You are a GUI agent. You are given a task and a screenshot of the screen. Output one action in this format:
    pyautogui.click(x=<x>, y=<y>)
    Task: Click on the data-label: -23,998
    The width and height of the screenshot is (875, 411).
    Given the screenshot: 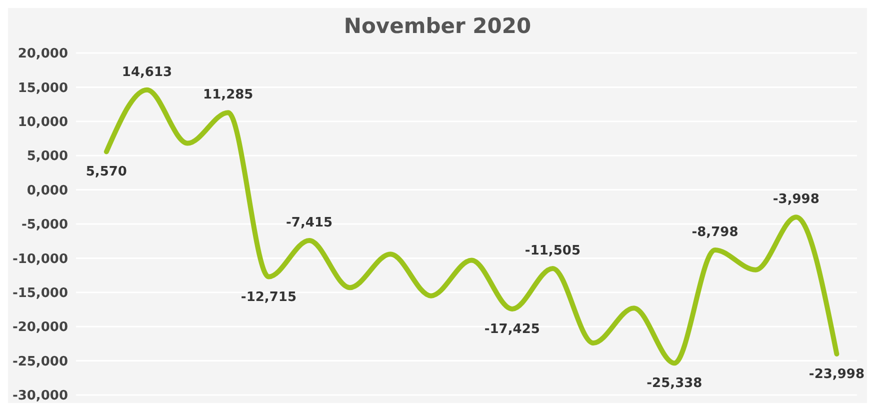 What is the action you would take?
    pyautogui.click(x=836, y=374)
    